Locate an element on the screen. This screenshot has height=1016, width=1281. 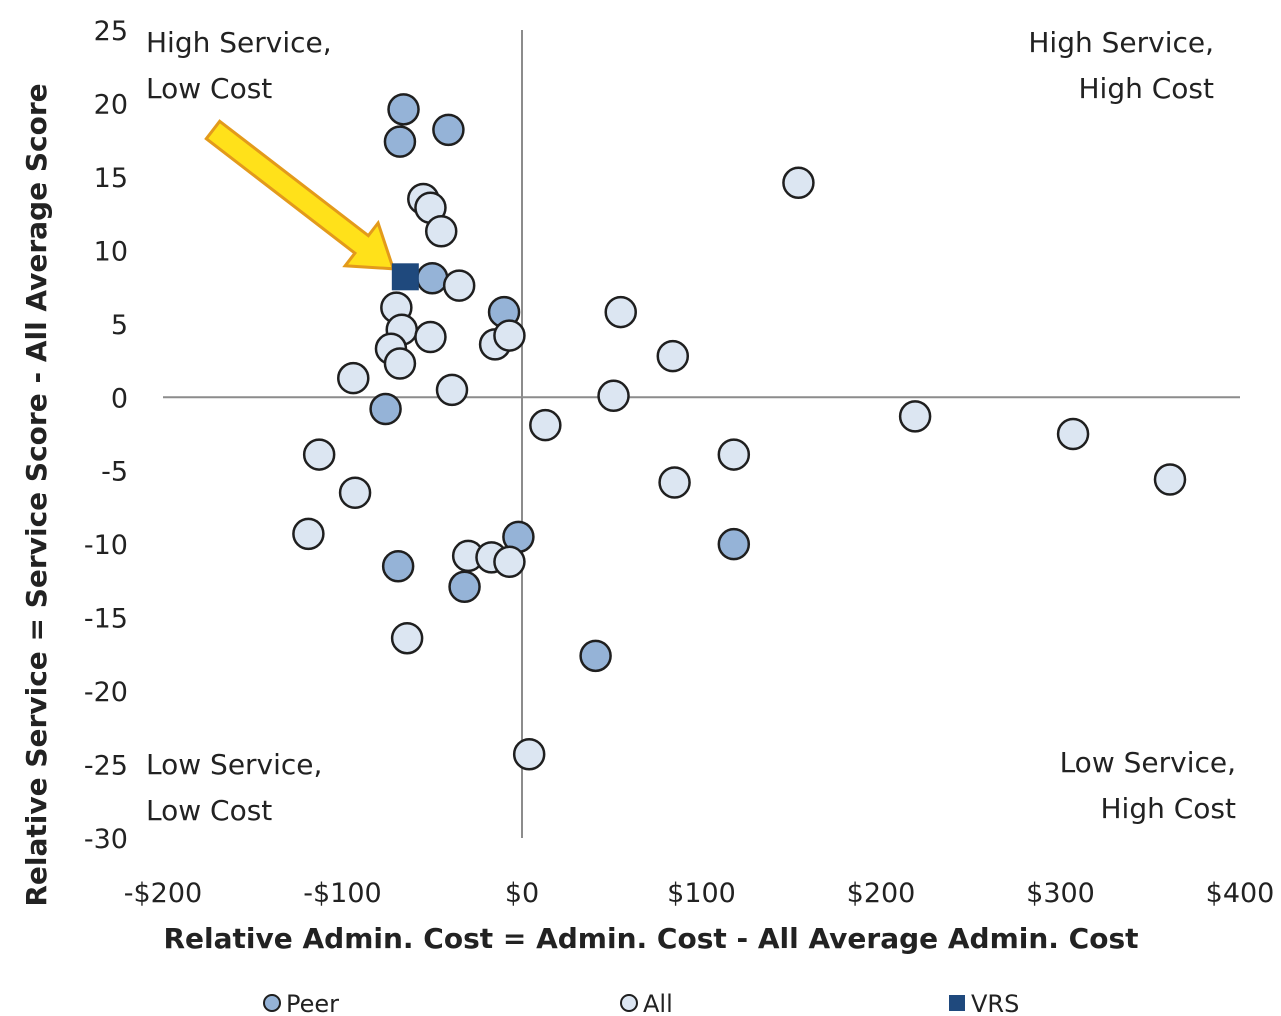
highlight-arrow is located at coordinates (300, 195).